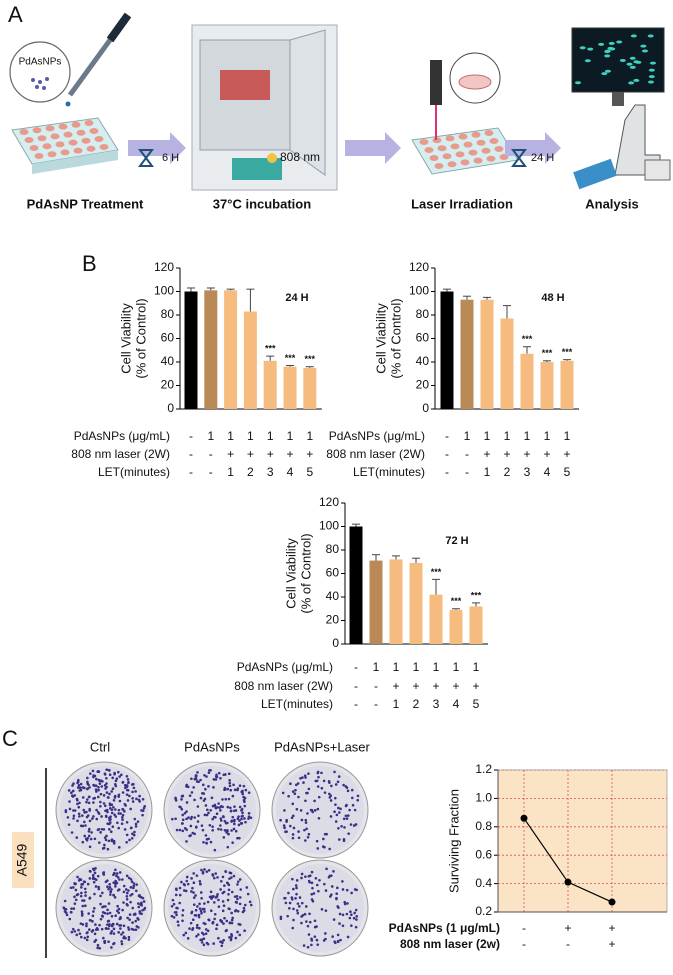 Image resolution: width=673 pixels, height=975 pixels. What do you see at coordinates (423, 338) in the screenshot?
I see `y-tick-label: 60` at bounding box center [423, 338].